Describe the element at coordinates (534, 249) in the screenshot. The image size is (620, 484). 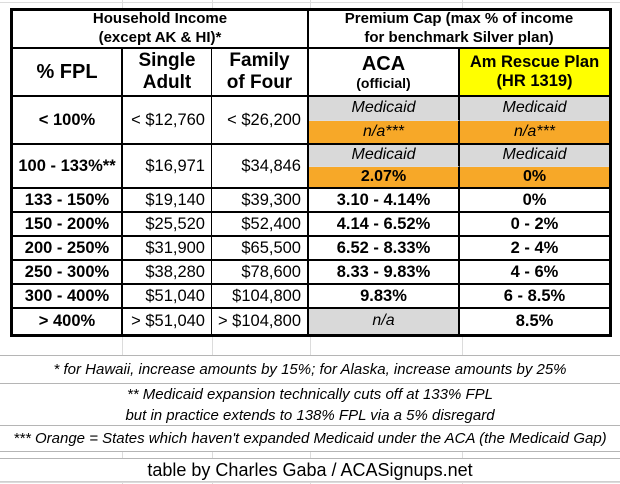
I see `arp-cap-cell: 2 - 4%` at that location.